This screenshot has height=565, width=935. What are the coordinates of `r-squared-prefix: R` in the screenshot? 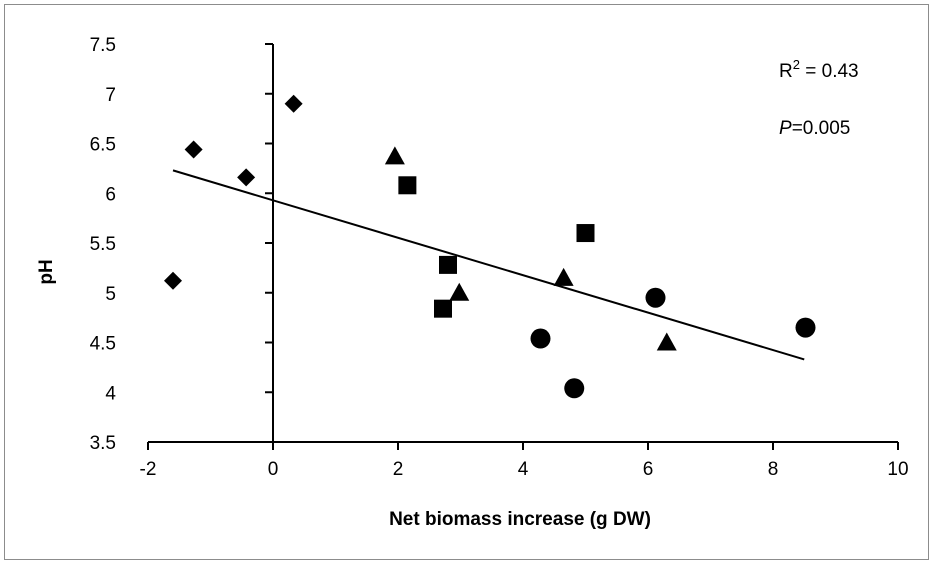 It's located at (786, 71).